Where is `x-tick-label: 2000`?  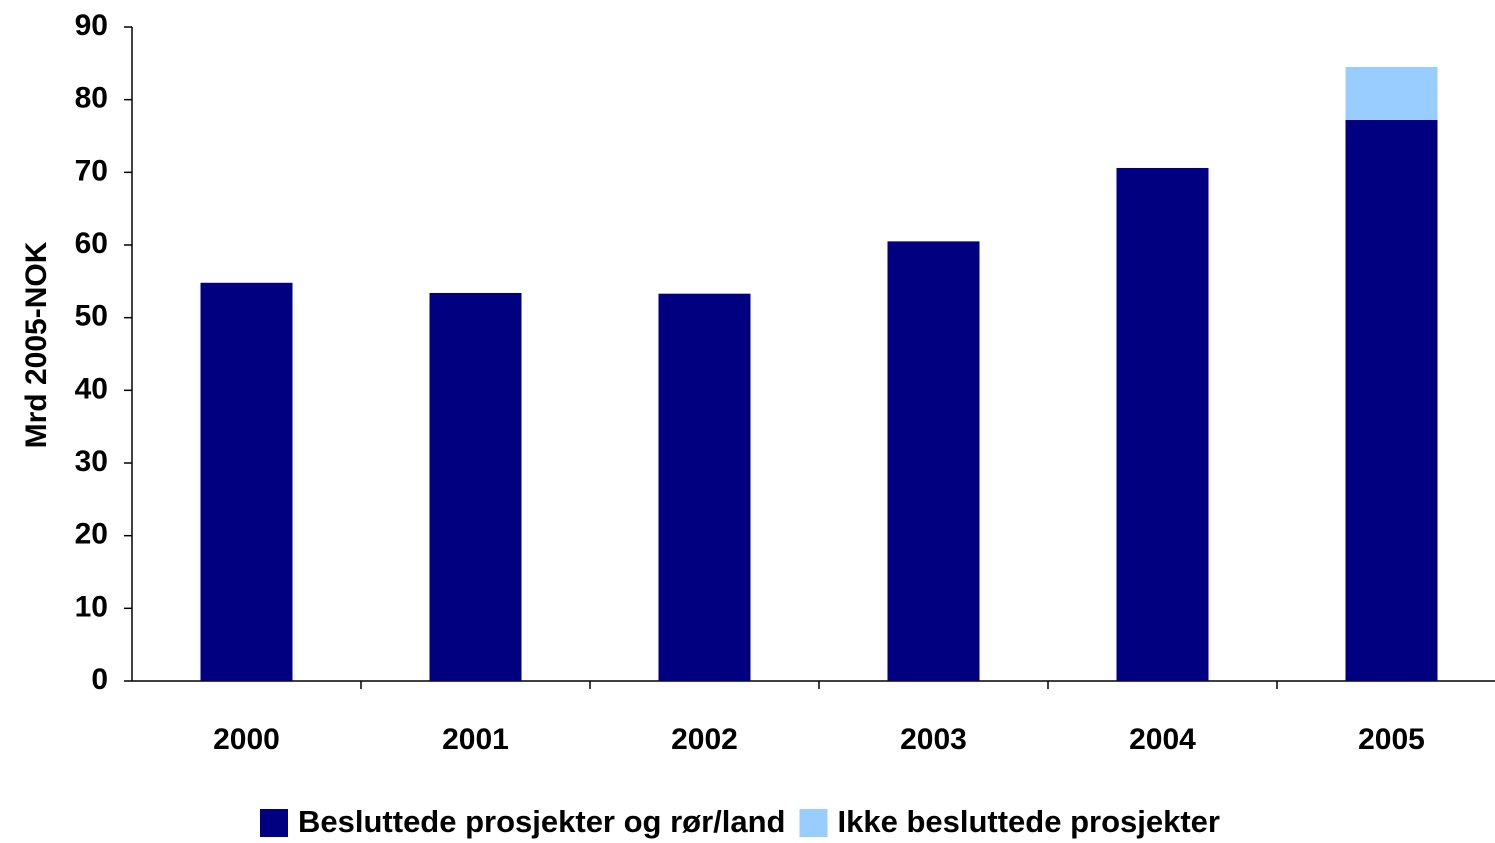 x-tick-label: 2000 is located at coordinates (246, 739).